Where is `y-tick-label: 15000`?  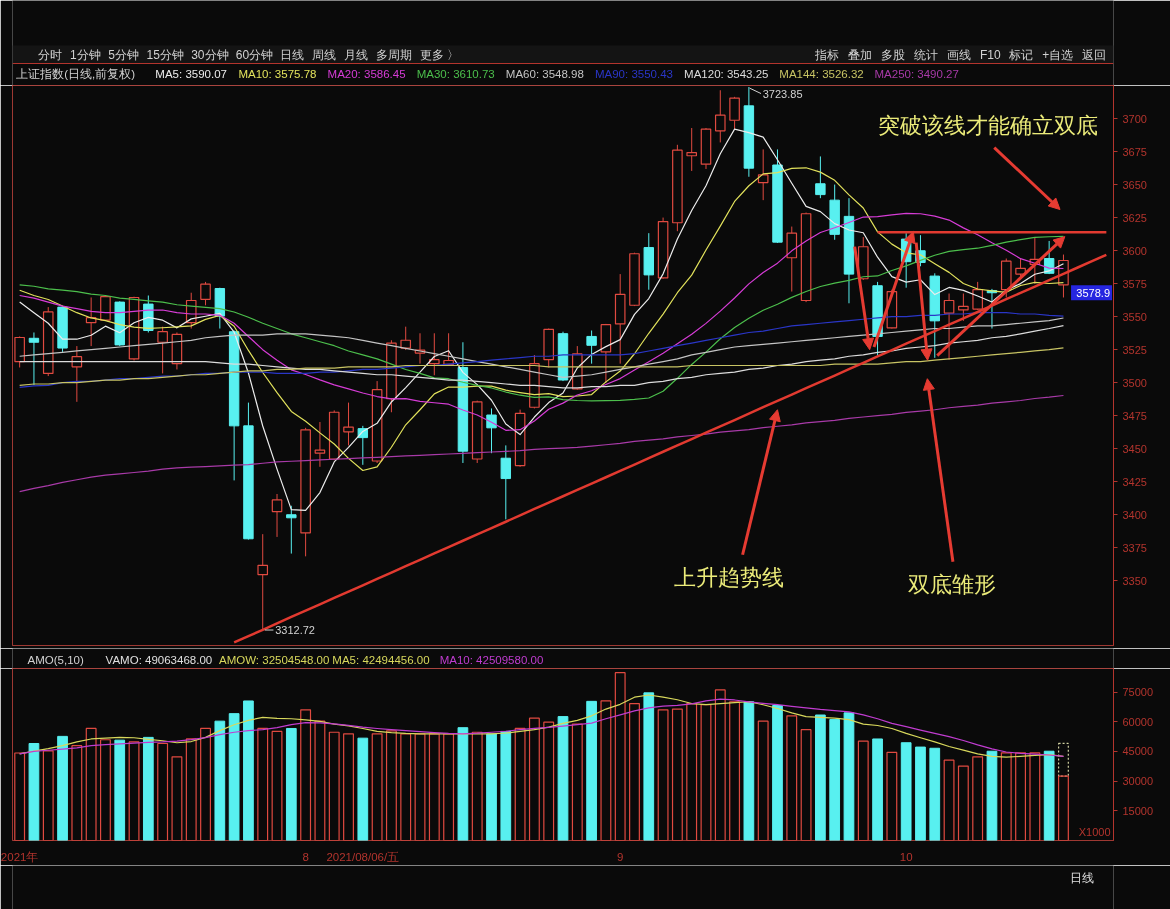
y-tick-label: 15000 is located at coordinates (1138, 810).